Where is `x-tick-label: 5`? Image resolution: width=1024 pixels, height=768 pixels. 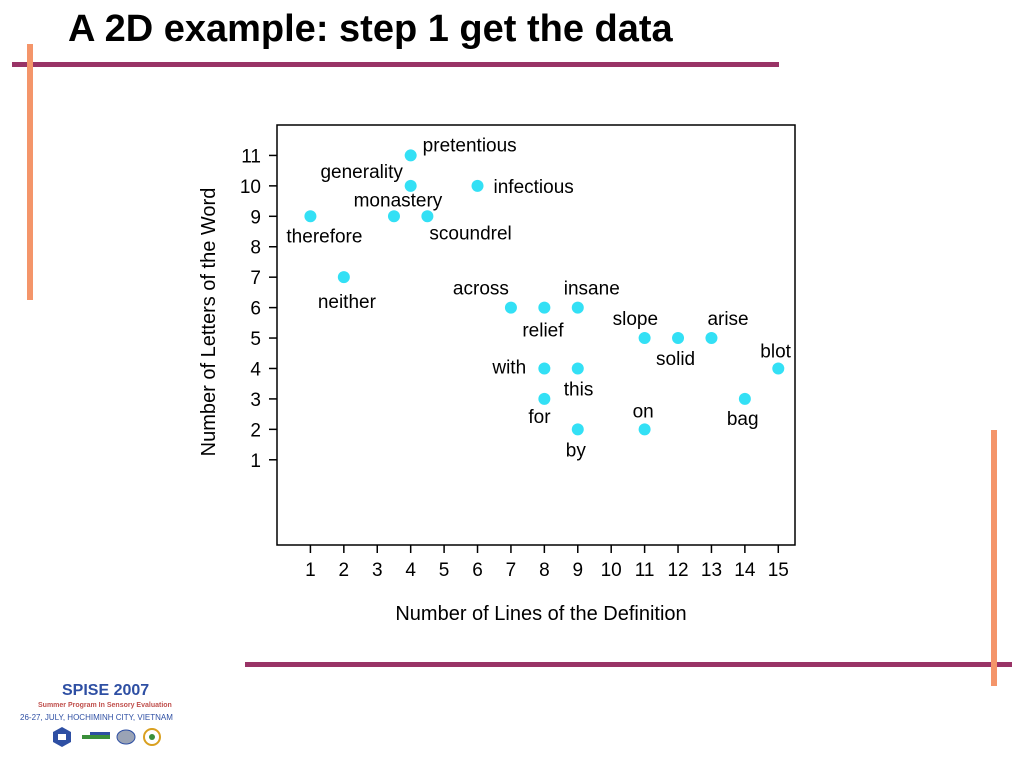 x-tick-label: 5 is located at coordinates (444, 570).